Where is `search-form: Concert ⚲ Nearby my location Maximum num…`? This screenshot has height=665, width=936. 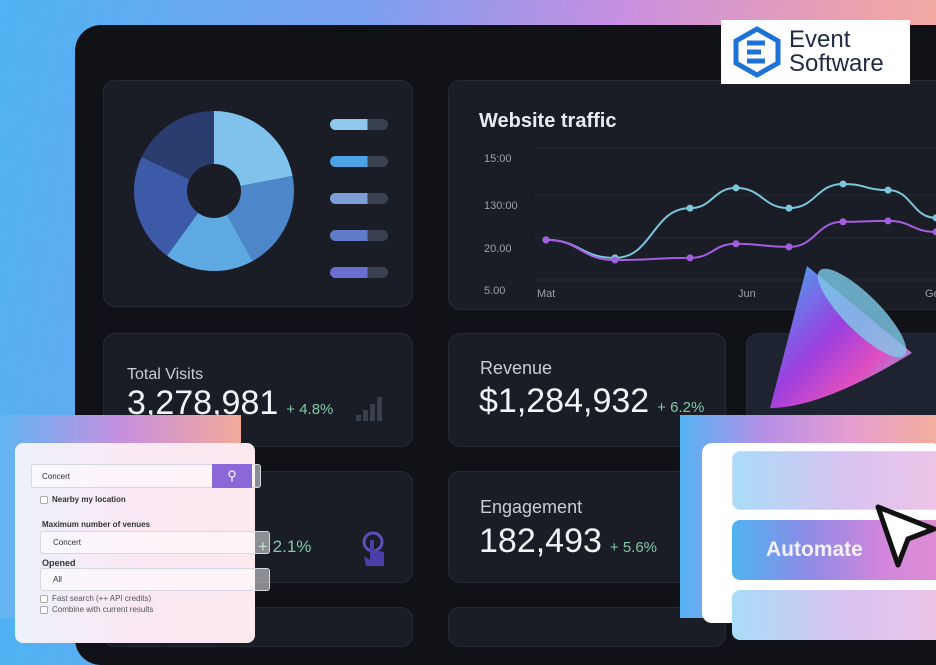
search-form: Concert ⚲ Nearby my location Maximum num… is located at coordinates (135, 543).